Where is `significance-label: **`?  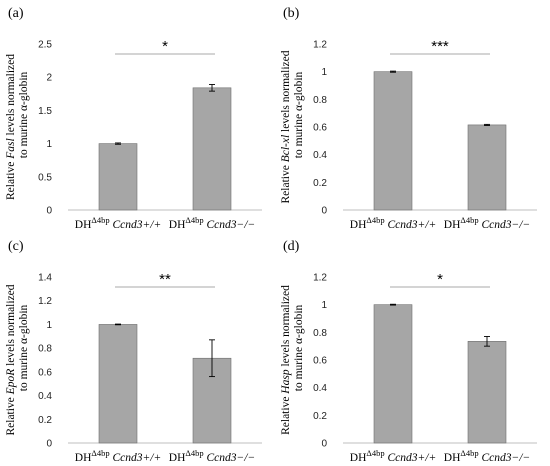 significance-label: ** is located at coordinates (165, 279).